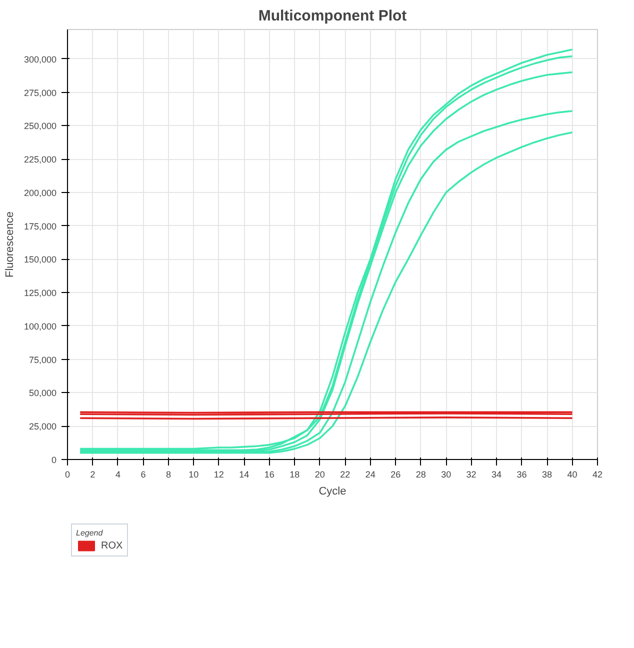  What do you see at coordinates (40, 59) in the screenshot?
I see `y-tick-label: 300,000` at bounding box center [40, 59].